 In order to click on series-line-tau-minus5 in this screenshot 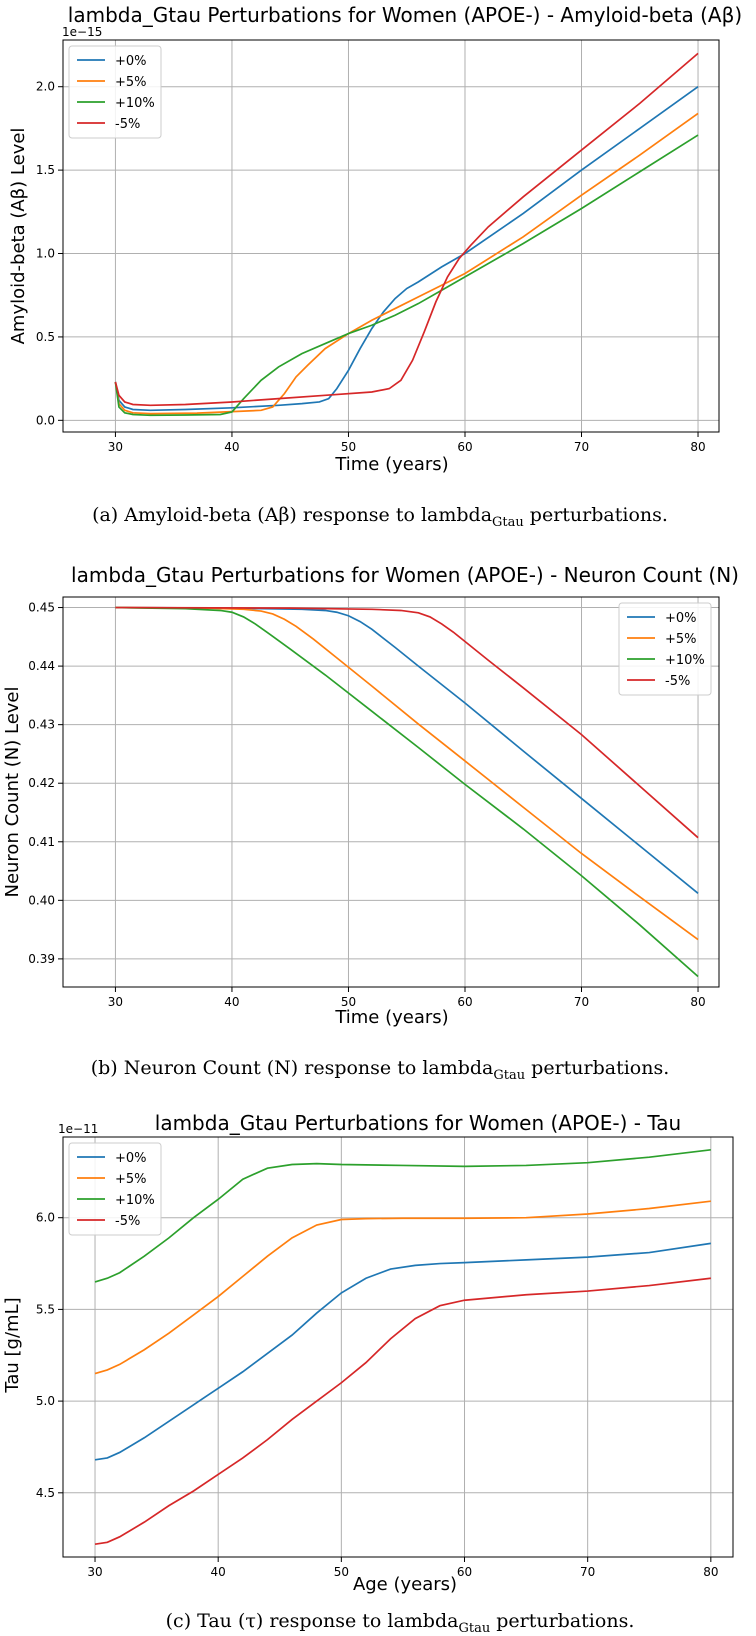, I will do `click(402, 1411)`.